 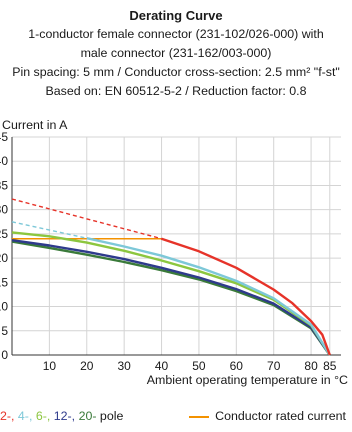 What do you see at coordinates (247, 380) in the screenshot?
I see `x-axis-label: Ambient operating temperature in °C` at bounding box center [247, 380].